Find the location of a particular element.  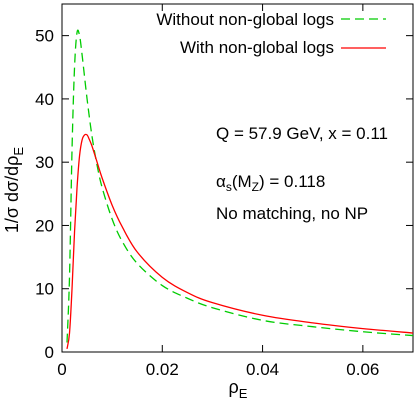

y-axis-label: 1/σ dσ/dρE is located at coordinates (14, 190).